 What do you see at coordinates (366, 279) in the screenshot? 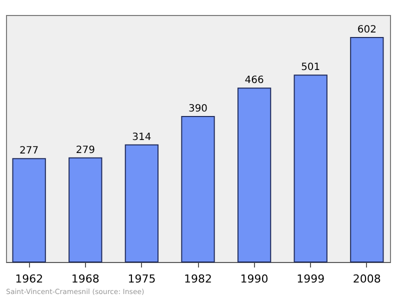
I see `x-tick-label: 2008` at bounding box center [366, 279].